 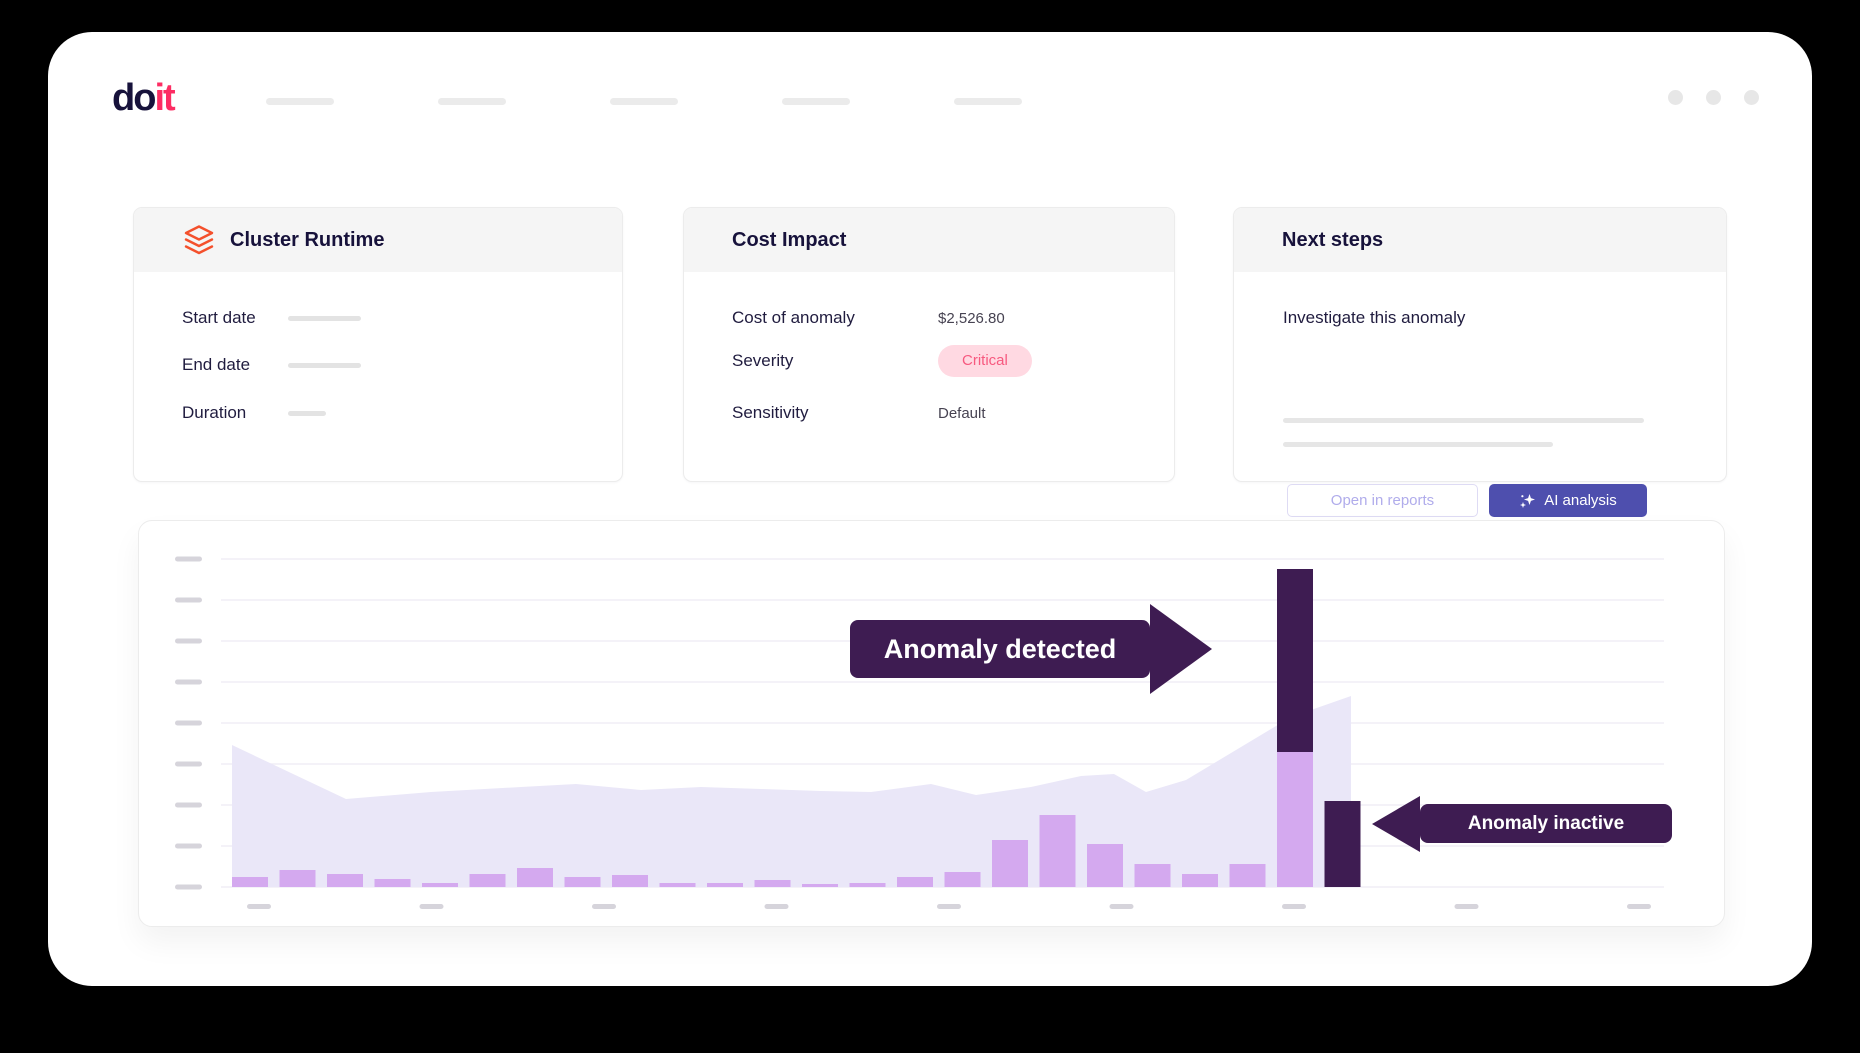 I want to click on logo-do: do, so click(x=134, y=98).